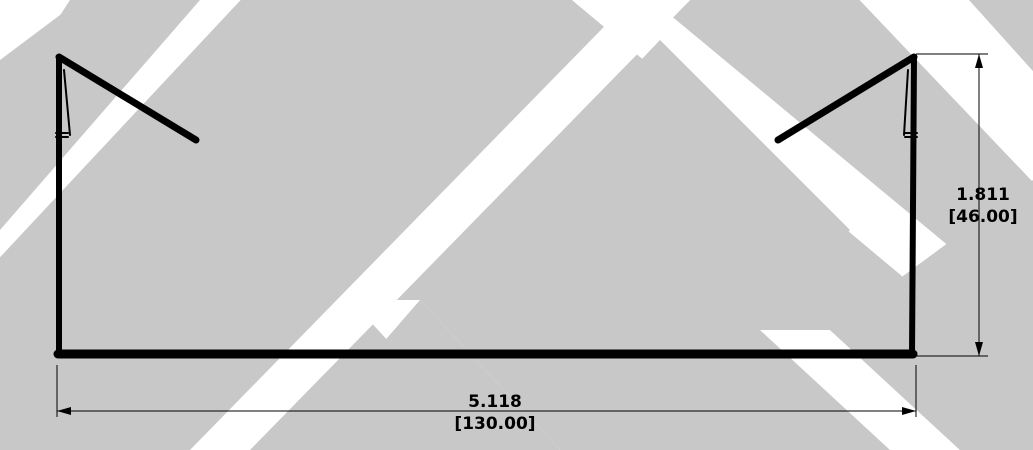  Describe the element at coordinates (846, 98) in the screenshot. I see `profile-right-lip` at that location.